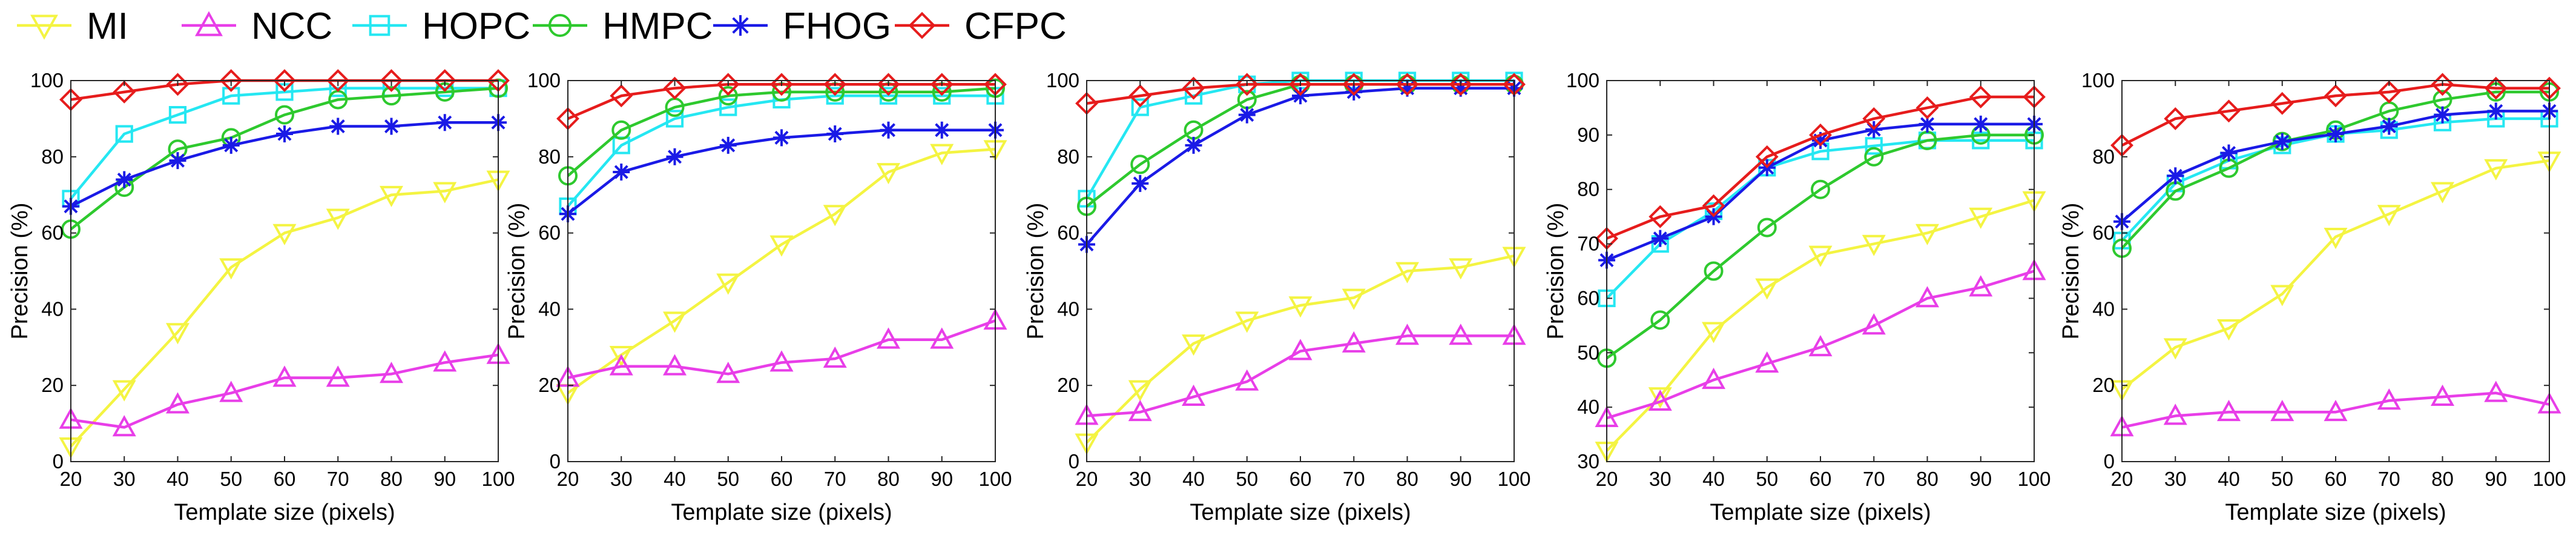  I want to click on legend-item-fhog: FHOG, so click(802, 26).